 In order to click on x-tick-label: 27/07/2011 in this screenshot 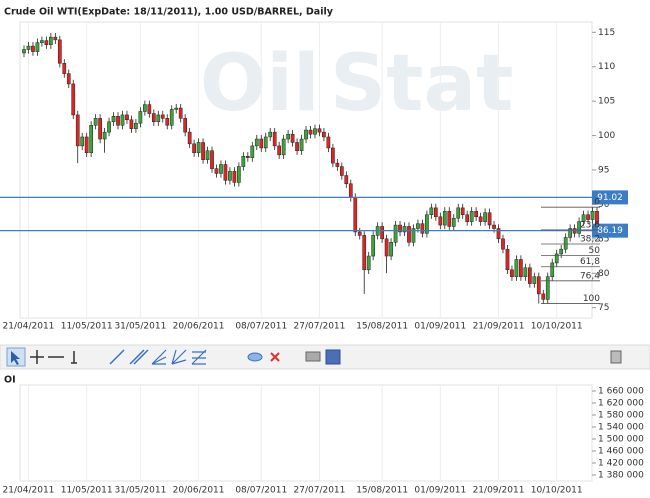, I will do `click(320, 327)`.